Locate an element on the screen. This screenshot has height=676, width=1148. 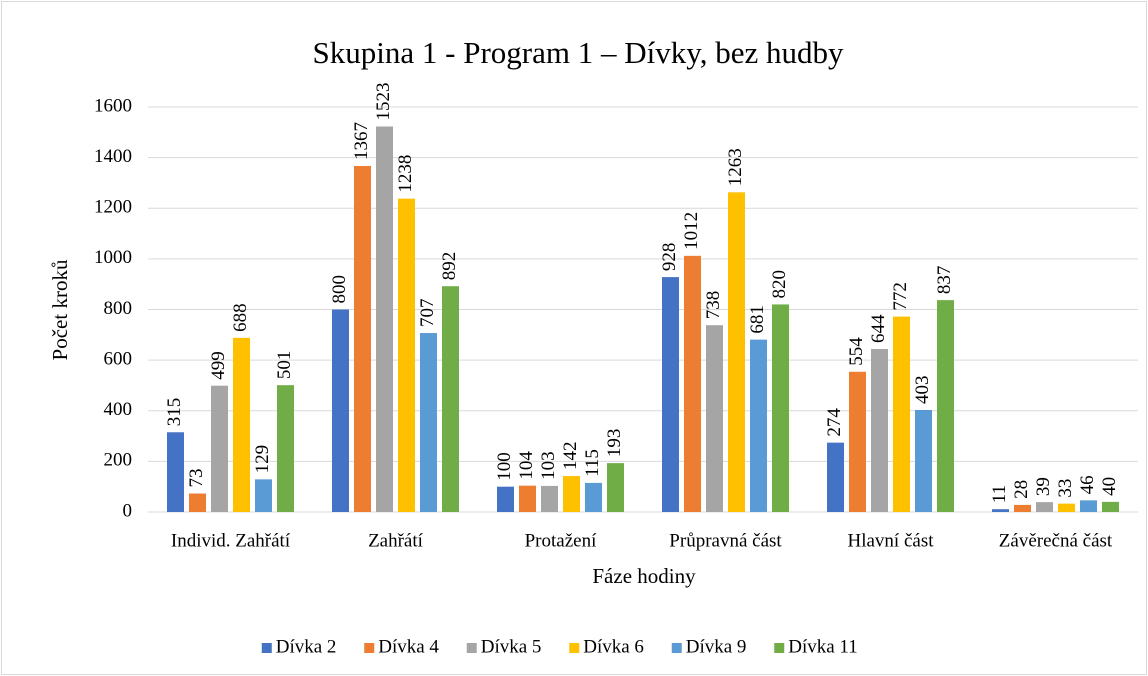
data-label: 820 is located at coordinates (779, 284).